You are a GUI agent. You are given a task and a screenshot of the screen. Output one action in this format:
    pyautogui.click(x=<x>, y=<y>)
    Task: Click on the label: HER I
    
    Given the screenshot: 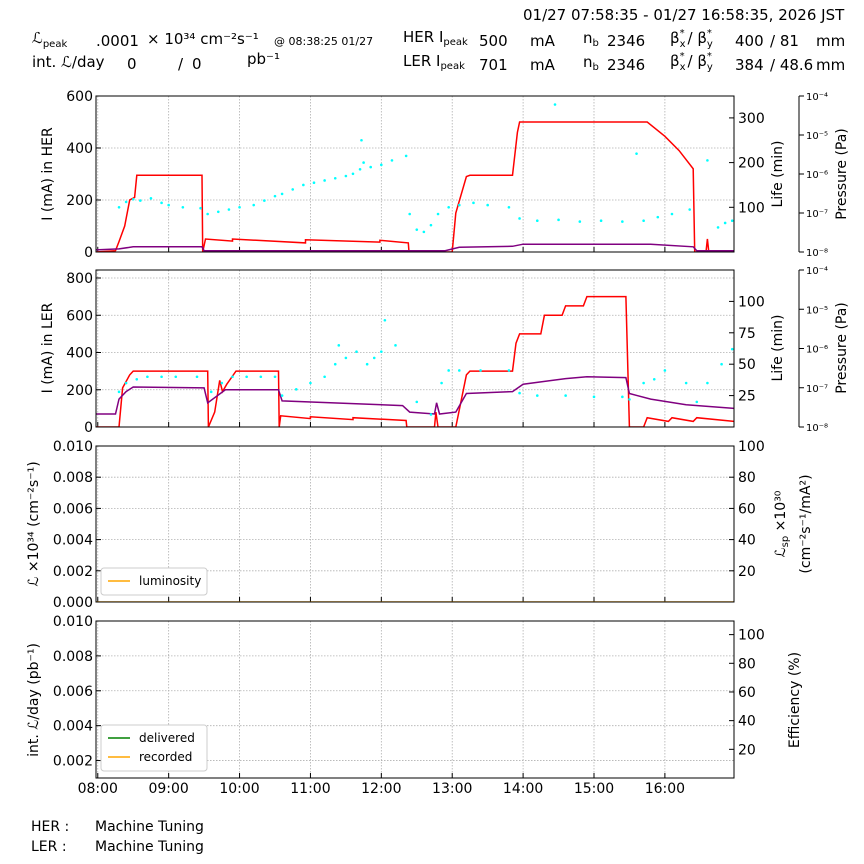 What is the action you would take?
    pyautogui.click(x=423, y=37)
    